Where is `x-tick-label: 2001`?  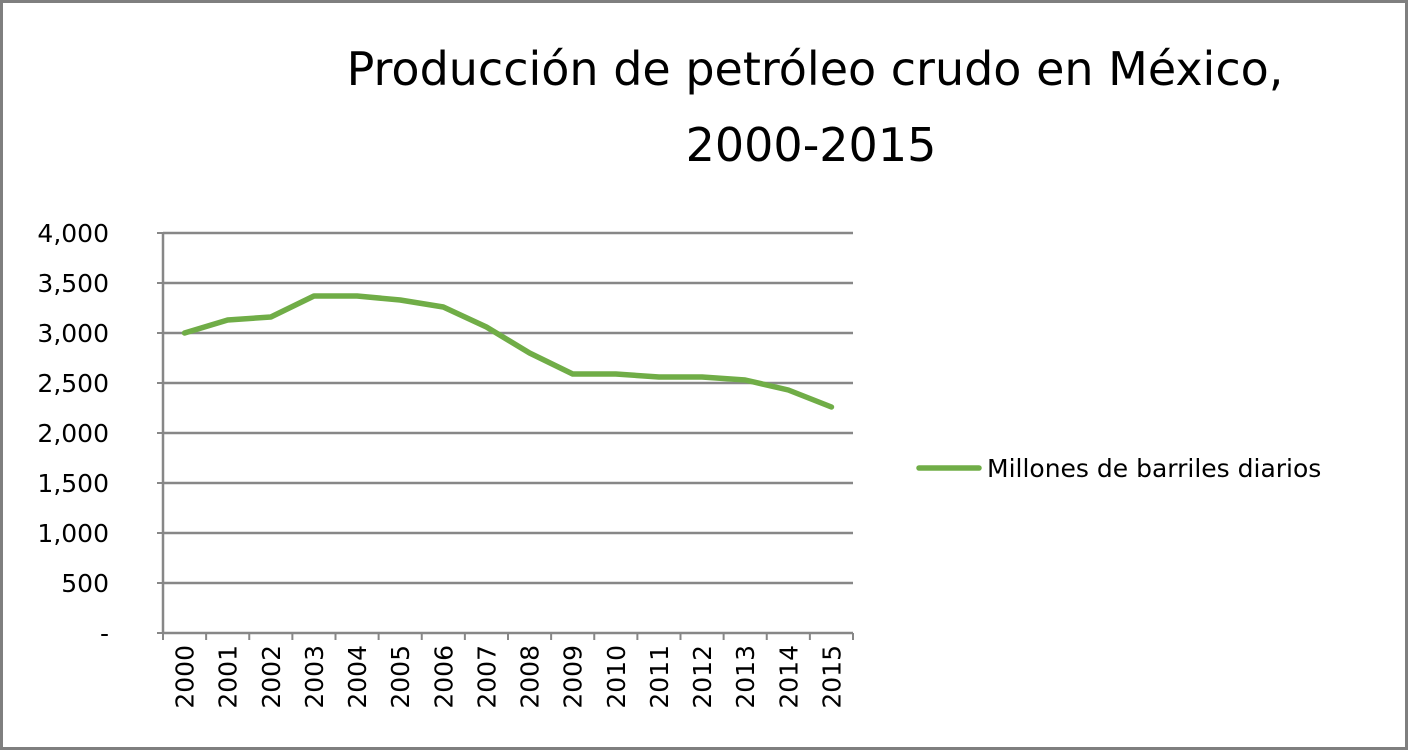 x-tick-label: 2001 is located at coordinates (228, 677).